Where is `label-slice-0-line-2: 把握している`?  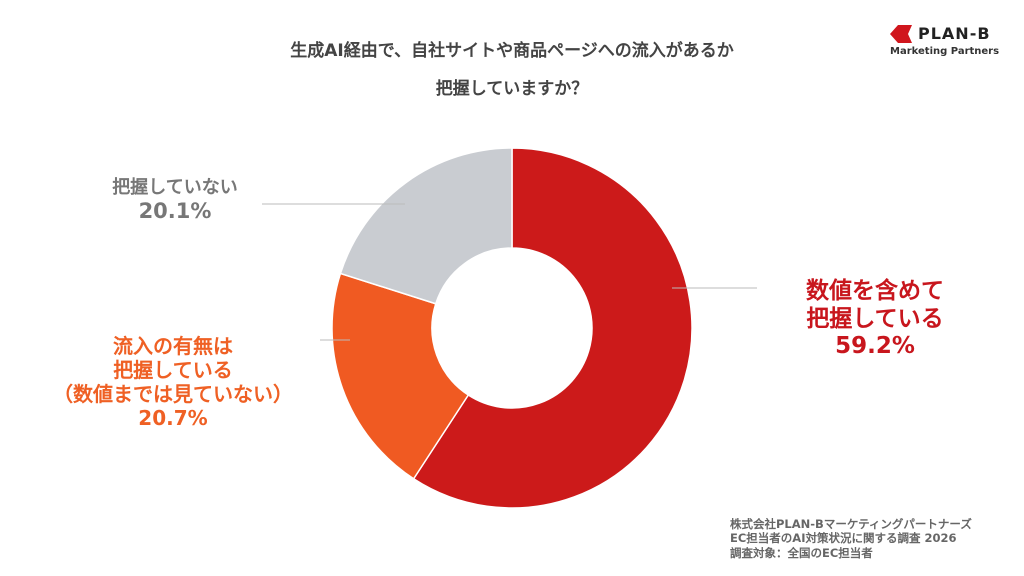
label-slice-0-line-2: 把握している is located at coordinates (875, 318).